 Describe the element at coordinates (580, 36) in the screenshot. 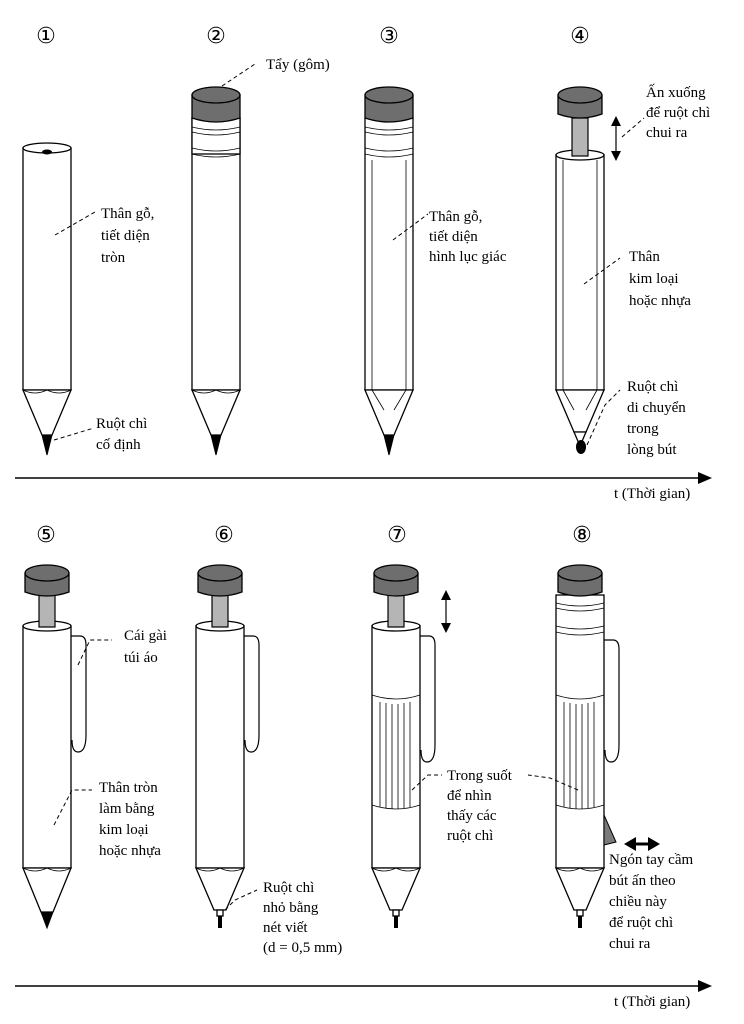

I see `step-number-4: ④` at that location.